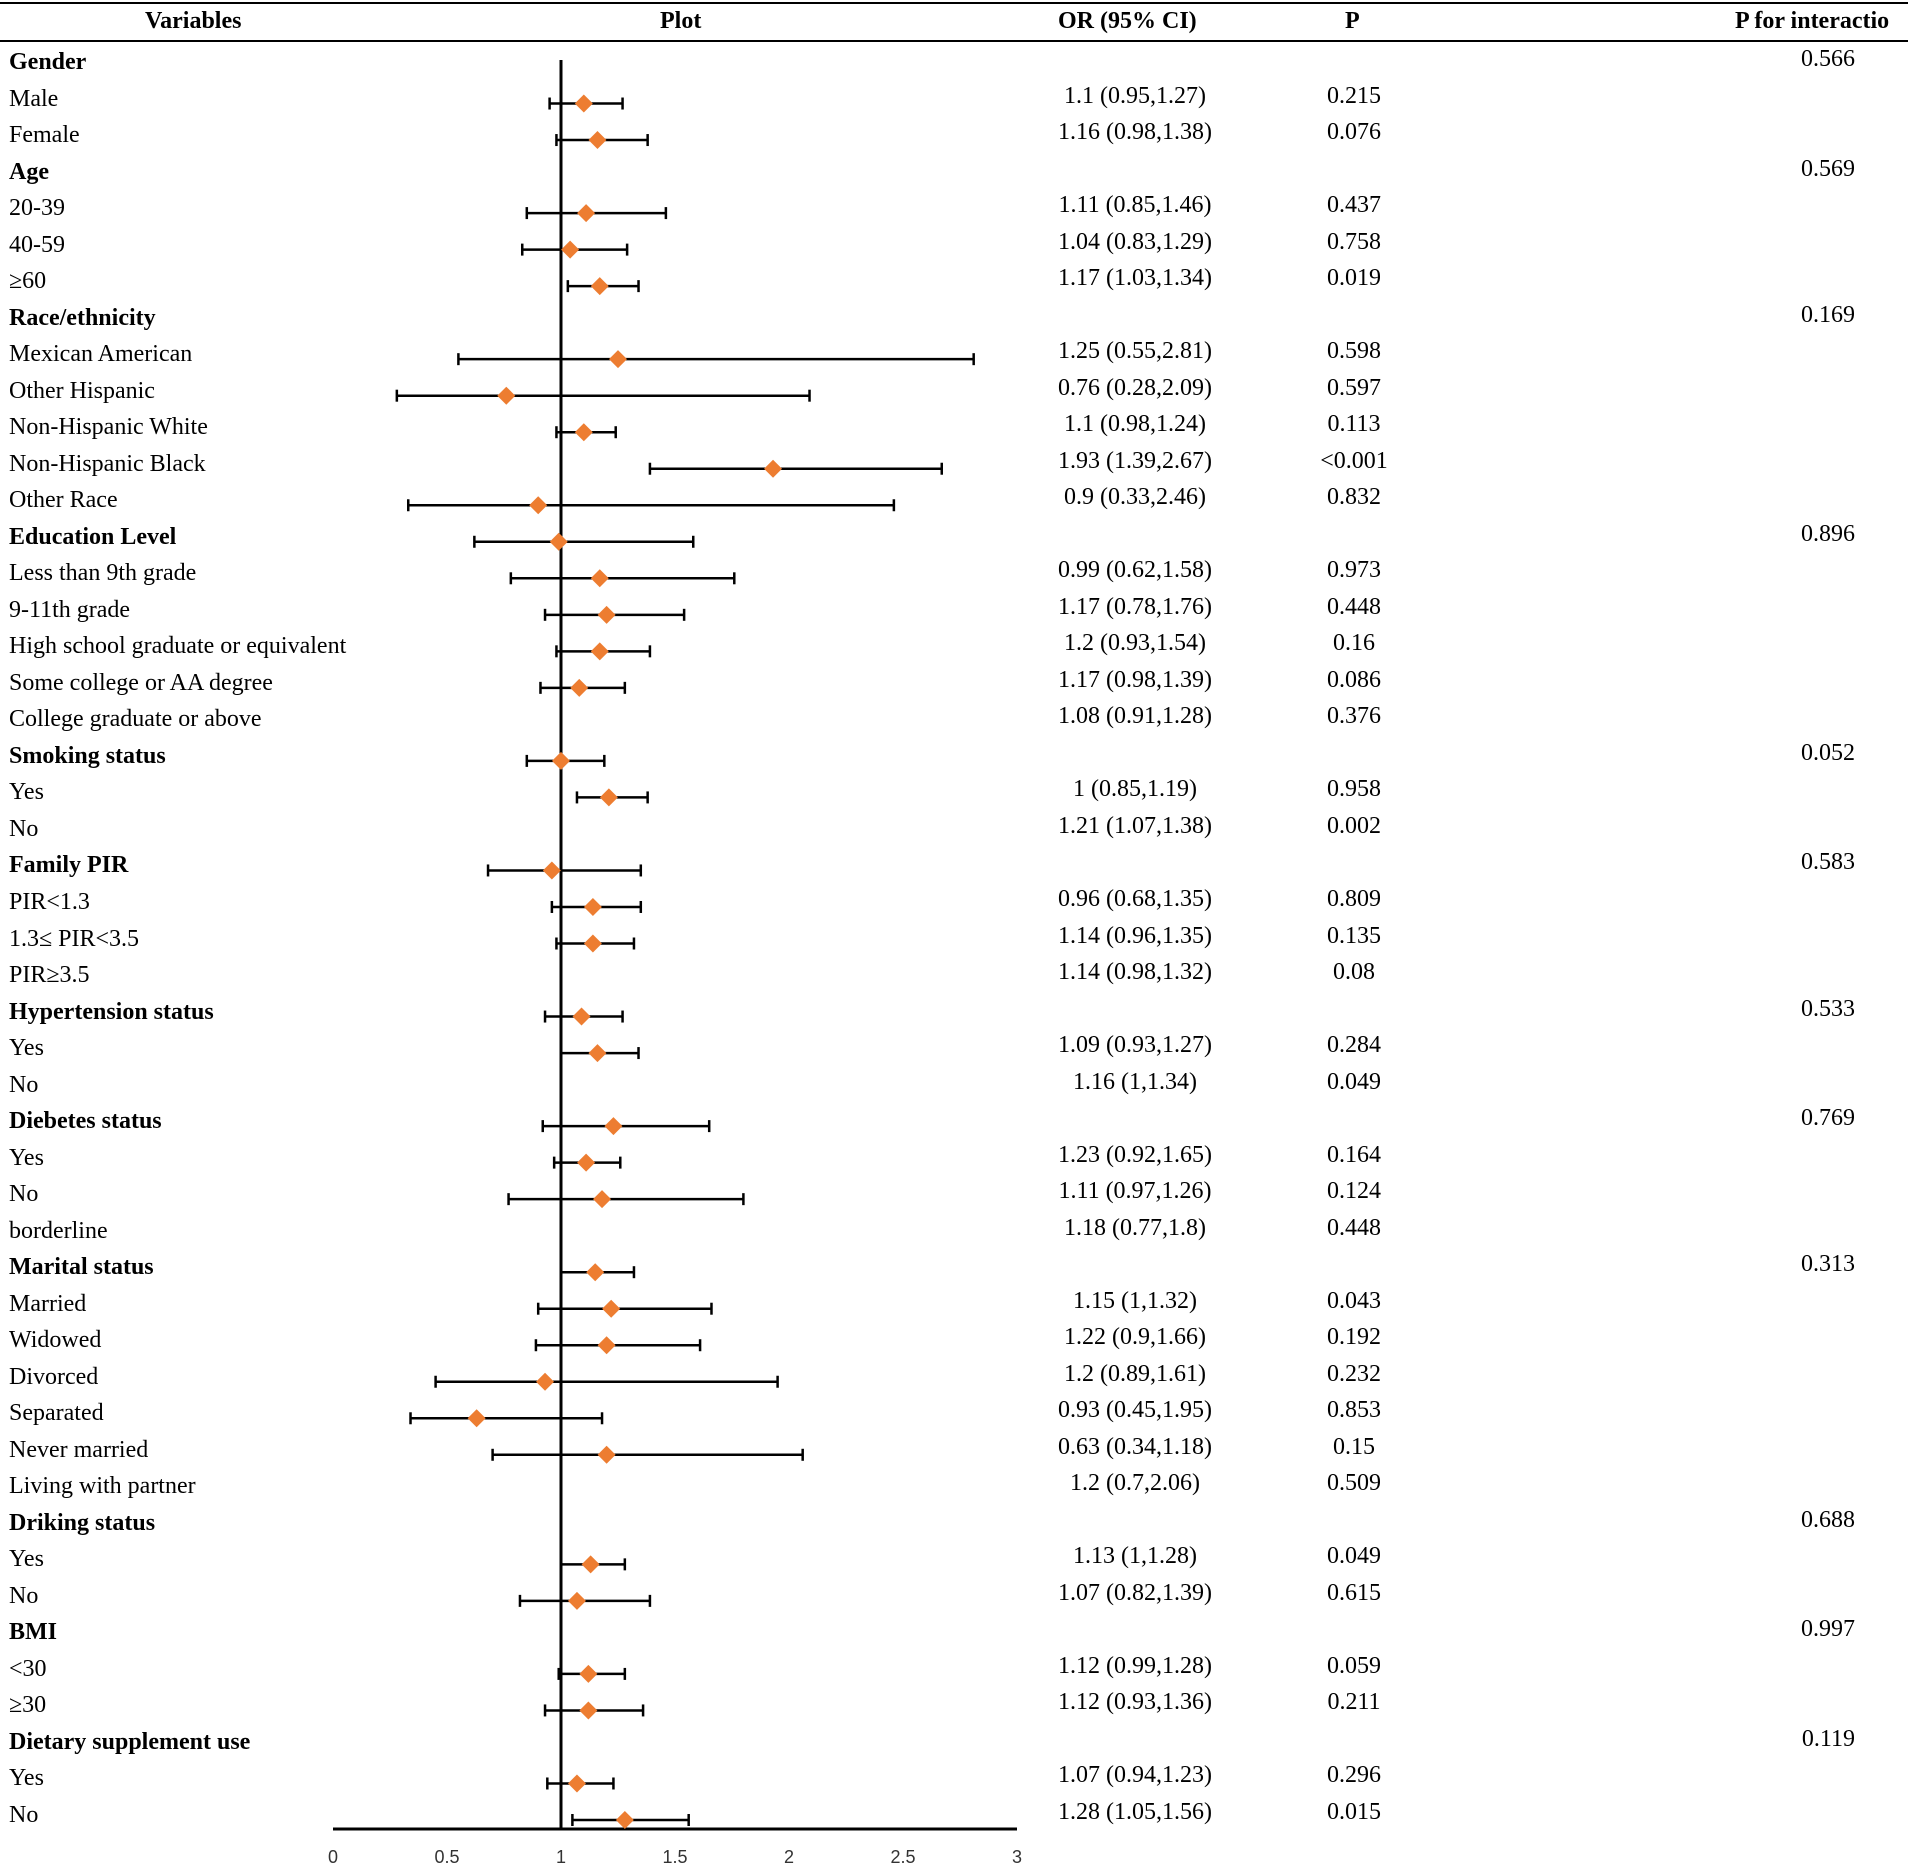 Image resolution: width=1908 pixels, height=1868 pixels. Describe the element at coordinates (1354, 716) in the screenshot. I see `p-value: 0.376` at that location.